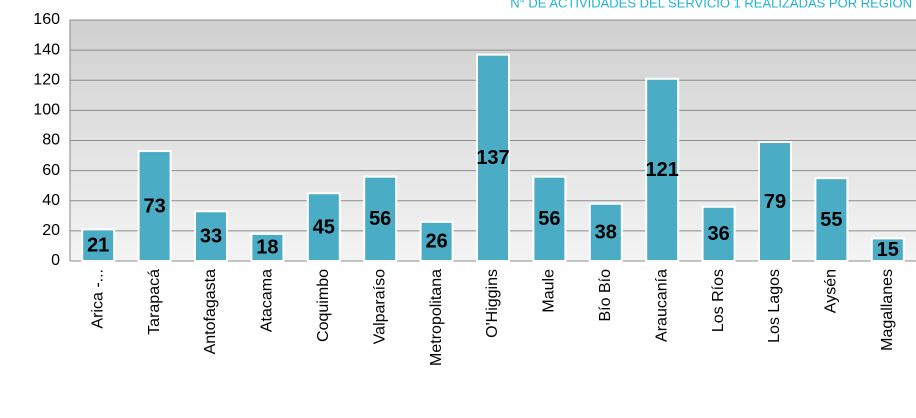  What do you see at coordinates (46, 49) in the screenshot?
I see `y-tick-label: 140` at bounding box center [46, 49].